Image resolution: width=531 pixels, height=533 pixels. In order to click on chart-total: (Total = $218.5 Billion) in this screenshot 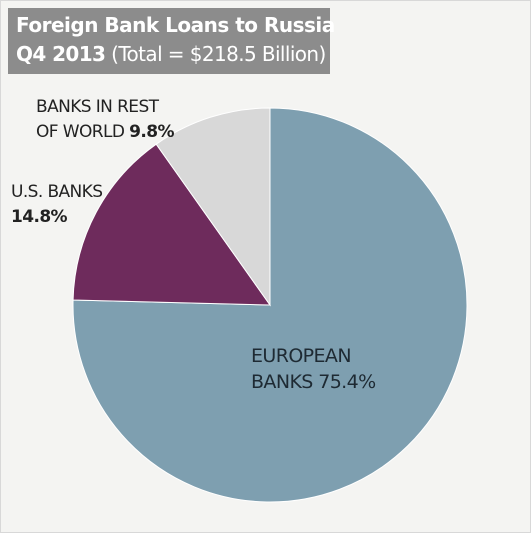, I will do `click(215, 54)`.